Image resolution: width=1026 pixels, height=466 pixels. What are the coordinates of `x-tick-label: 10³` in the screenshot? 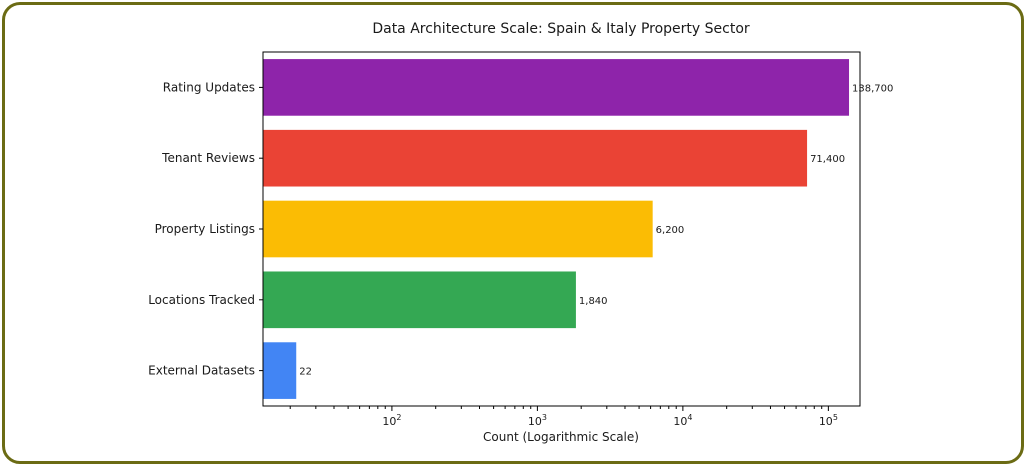 It's located at (537, 420).